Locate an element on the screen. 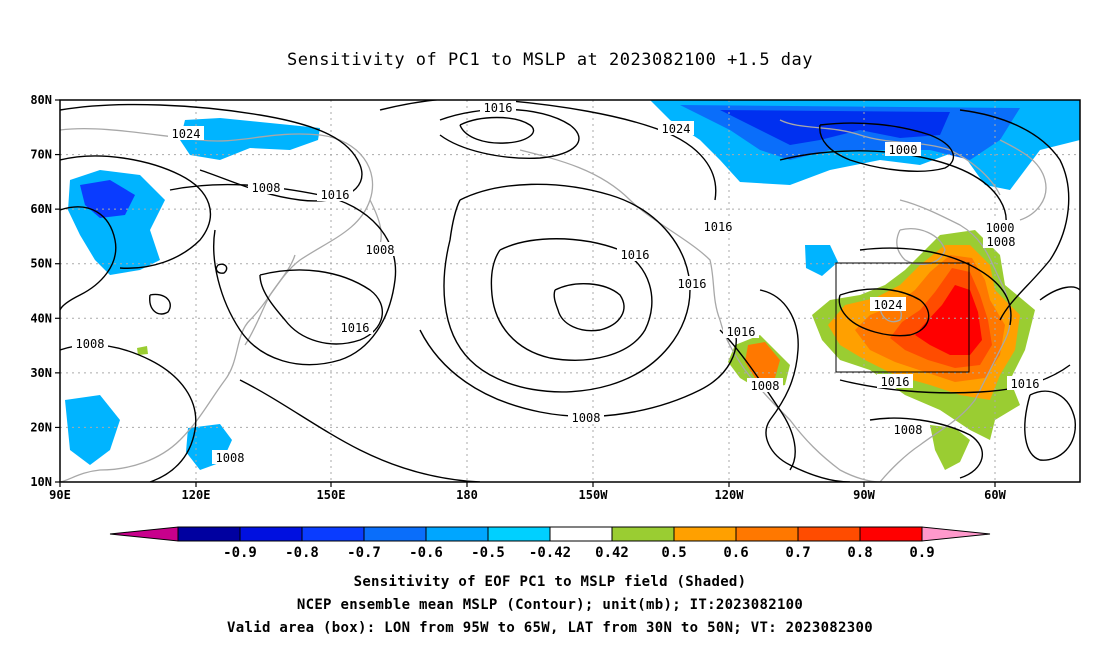  pos-shade-mexico-inner is located at coordinates (762, 360).